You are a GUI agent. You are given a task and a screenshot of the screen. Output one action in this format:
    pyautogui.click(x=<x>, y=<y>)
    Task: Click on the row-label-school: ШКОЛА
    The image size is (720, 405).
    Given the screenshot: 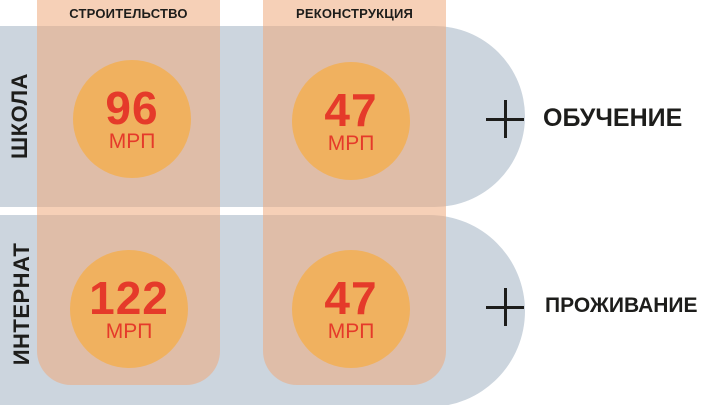 What is the action you would take?
    pyautogui.click(x=19, y=116)
    